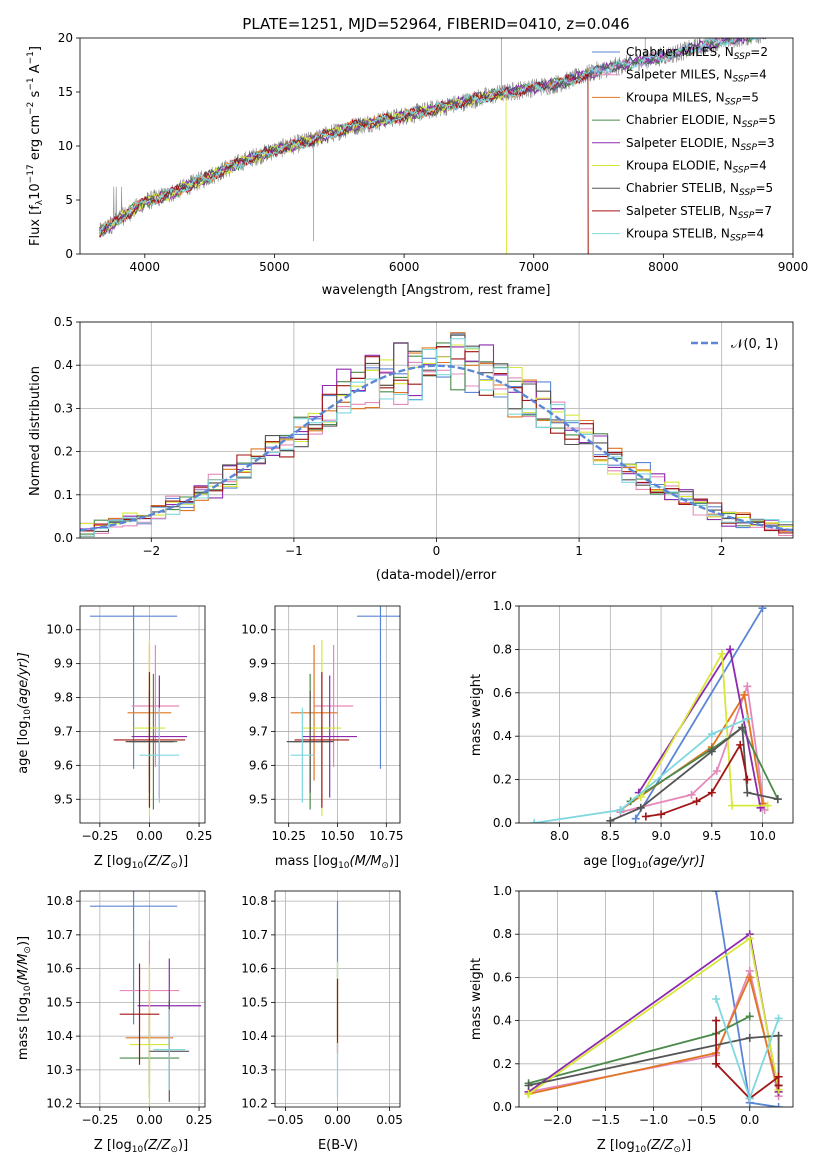 This screenshot has width=819, height=1175. I want to click on legend-entry-value: =5, so click(750, 97).